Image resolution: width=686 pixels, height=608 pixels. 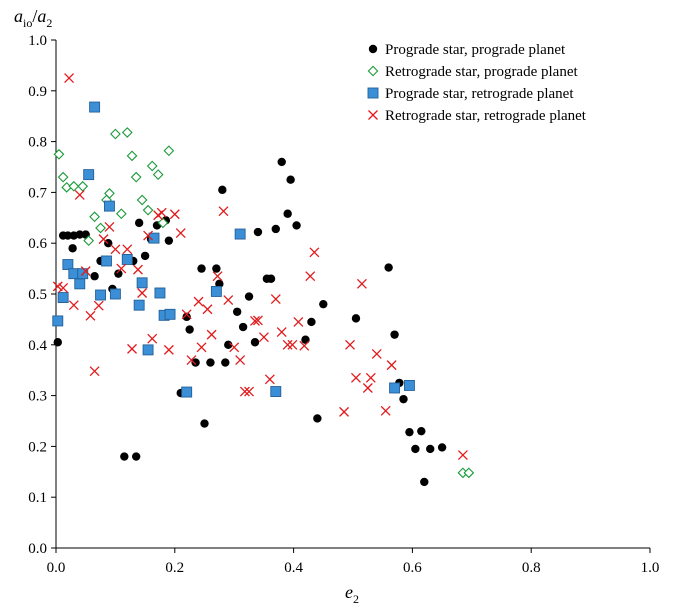 I want to click on legend-label: Prograde star, retrograde planet, so click(x=479, y=94).